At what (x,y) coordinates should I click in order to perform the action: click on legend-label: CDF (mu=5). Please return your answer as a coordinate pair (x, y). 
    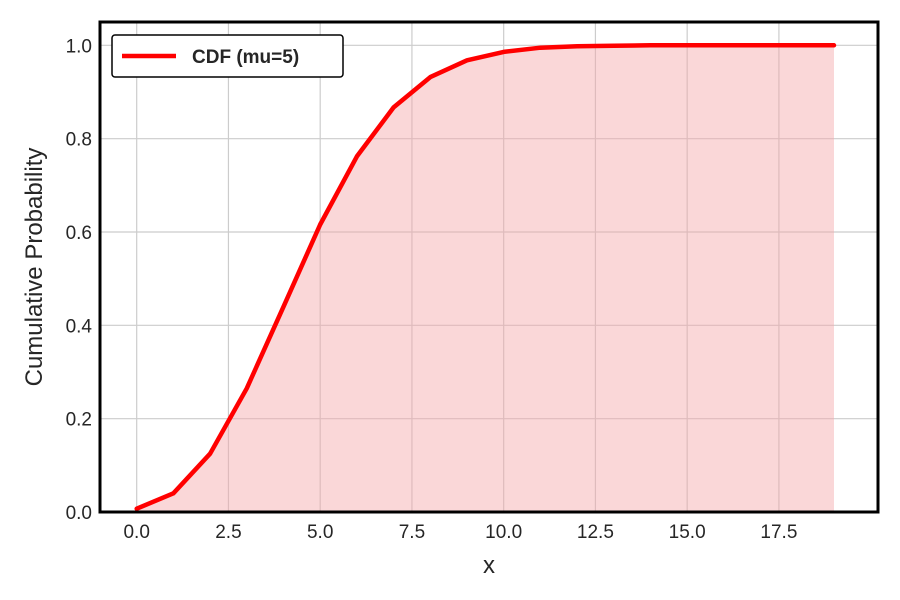
    Looking at the image, I should click on (245, 57).